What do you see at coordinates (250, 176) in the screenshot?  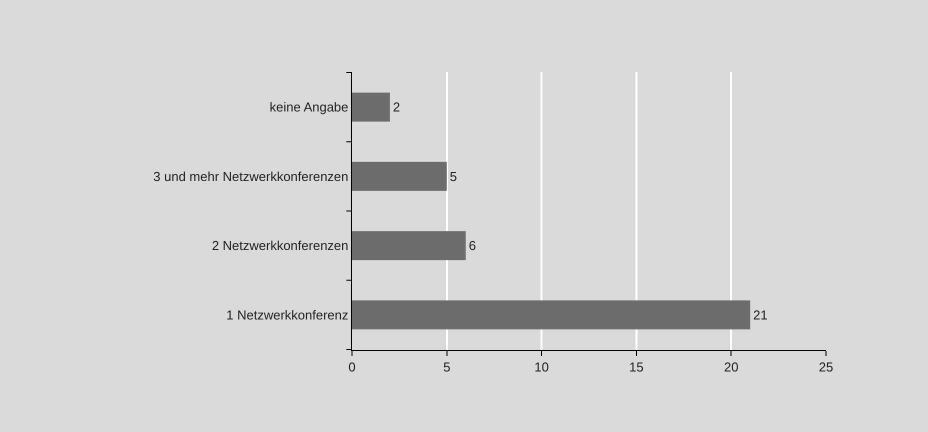 I see `y-tick-label: 3 und mehr Netzwerkkonferenzen` at bounding box center [250, 176].